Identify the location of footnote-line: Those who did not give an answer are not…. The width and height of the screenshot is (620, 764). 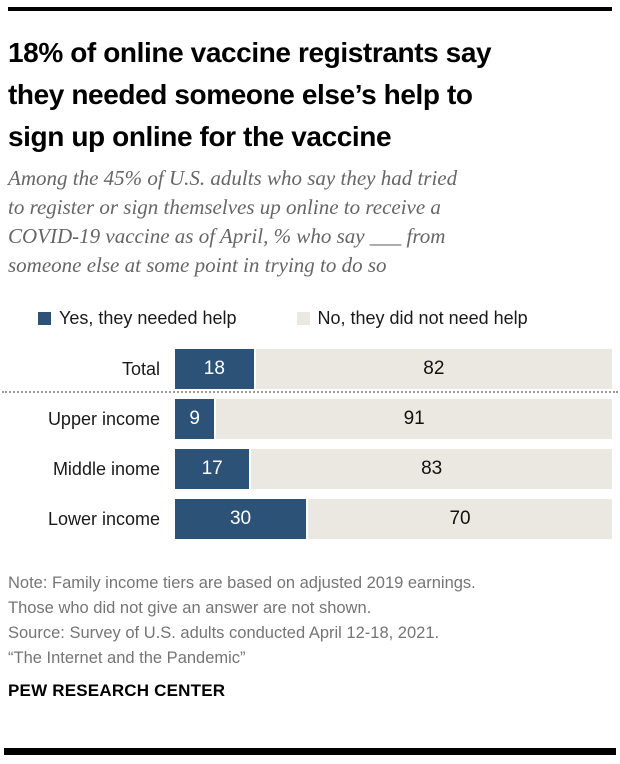
(190, 608).